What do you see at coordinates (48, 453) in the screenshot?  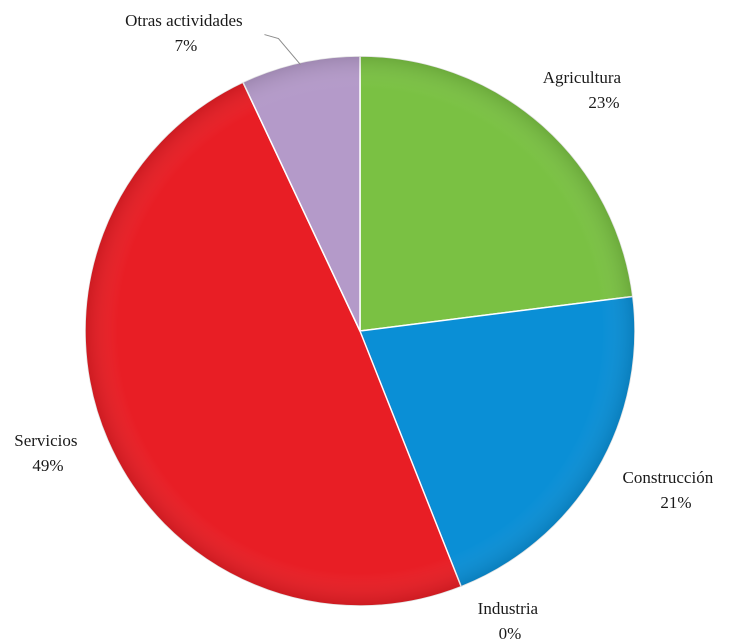 I see `label-servicios: Servicios 49%` at bounding box center [48, 453].